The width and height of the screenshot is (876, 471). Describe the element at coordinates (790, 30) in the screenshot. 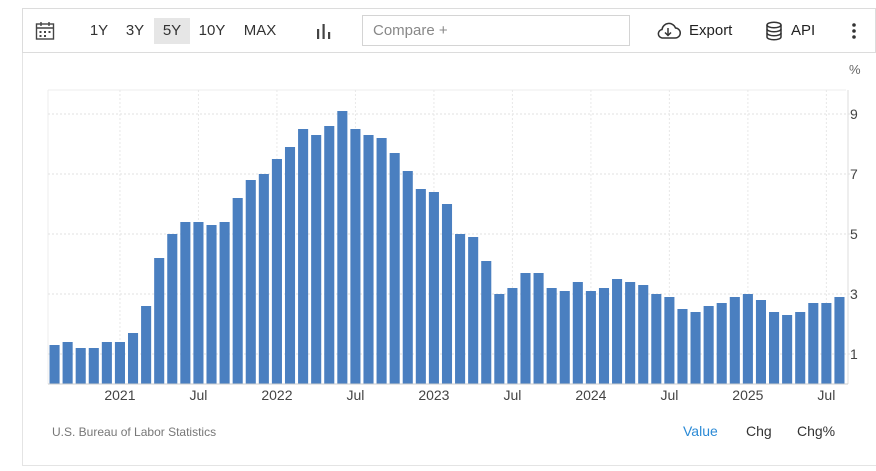

I see `api-button: API` at that location.